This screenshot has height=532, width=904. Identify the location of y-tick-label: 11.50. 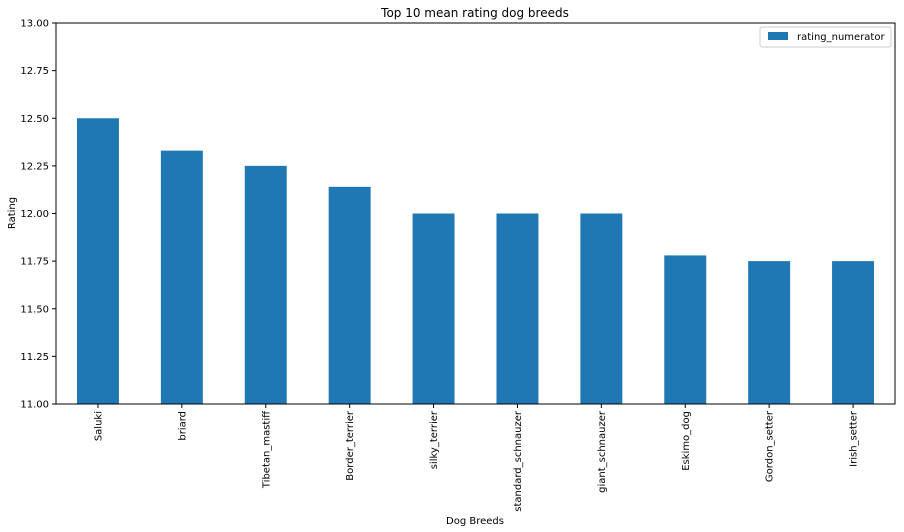
(34, 309).